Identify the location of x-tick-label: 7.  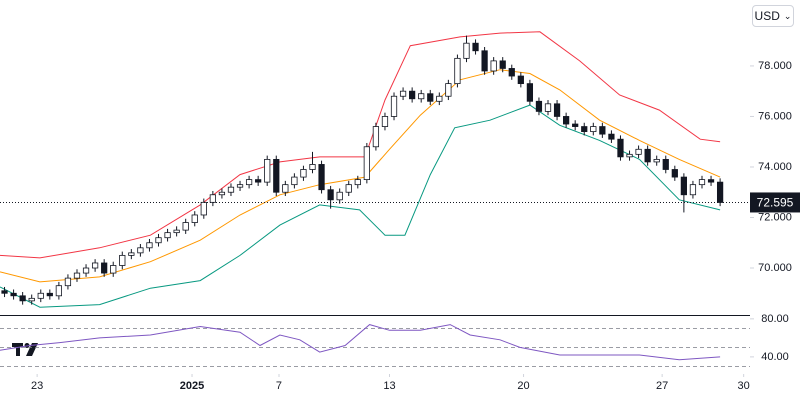
(279, 386).